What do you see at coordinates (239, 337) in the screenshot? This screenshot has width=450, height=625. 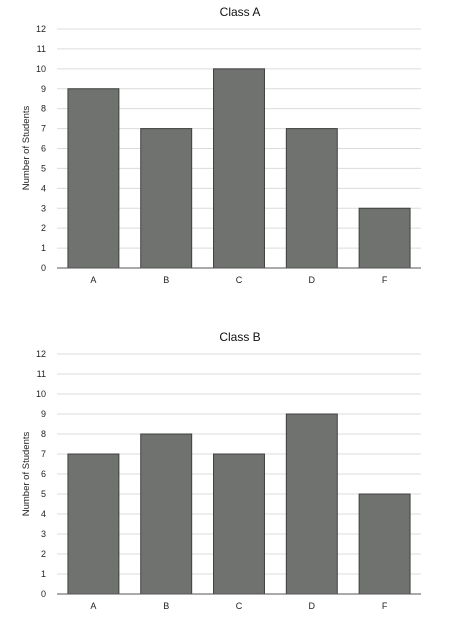 I see `chart-title: Class B` at bounding box center [239, 337].